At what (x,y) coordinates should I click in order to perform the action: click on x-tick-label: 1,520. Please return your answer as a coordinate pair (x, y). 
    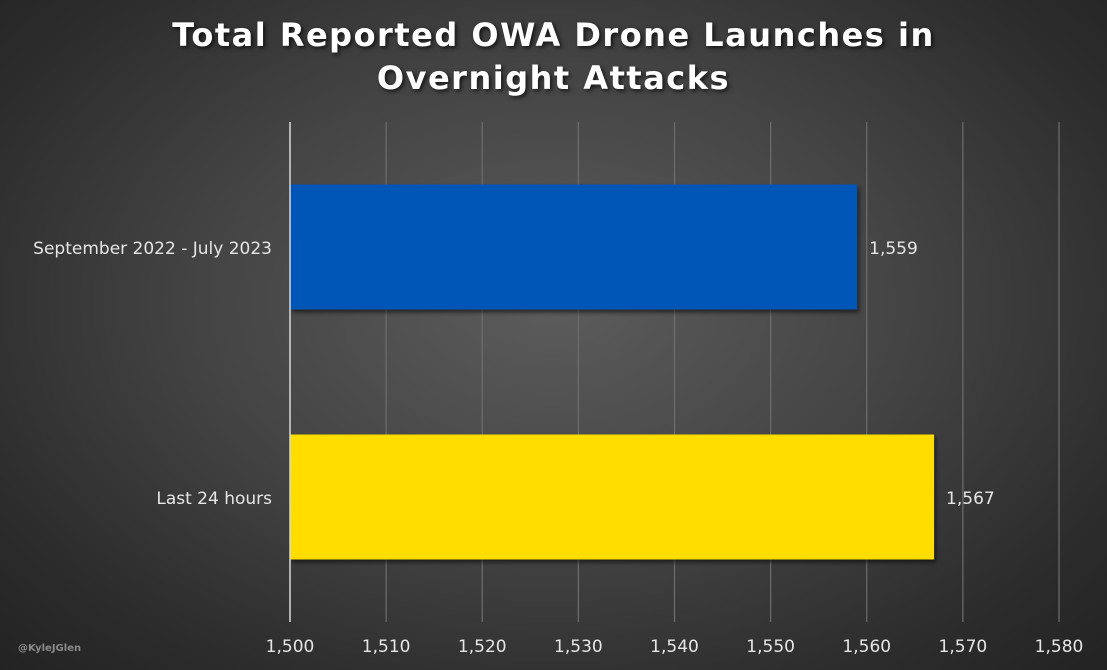
    Looking at the image, I should click on (482, 647).